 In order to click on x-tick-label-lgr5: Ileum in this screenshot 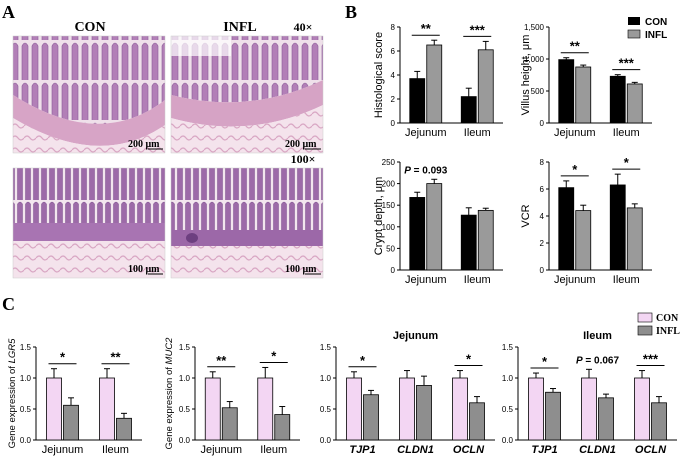, I will do `click(115, 450)`.